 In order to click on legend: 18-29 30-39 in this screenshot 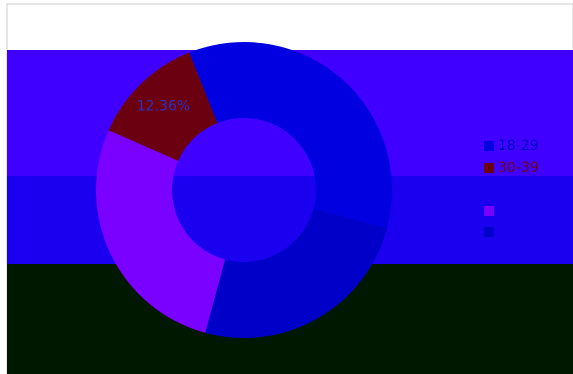, I will do `click(511, 187)`.